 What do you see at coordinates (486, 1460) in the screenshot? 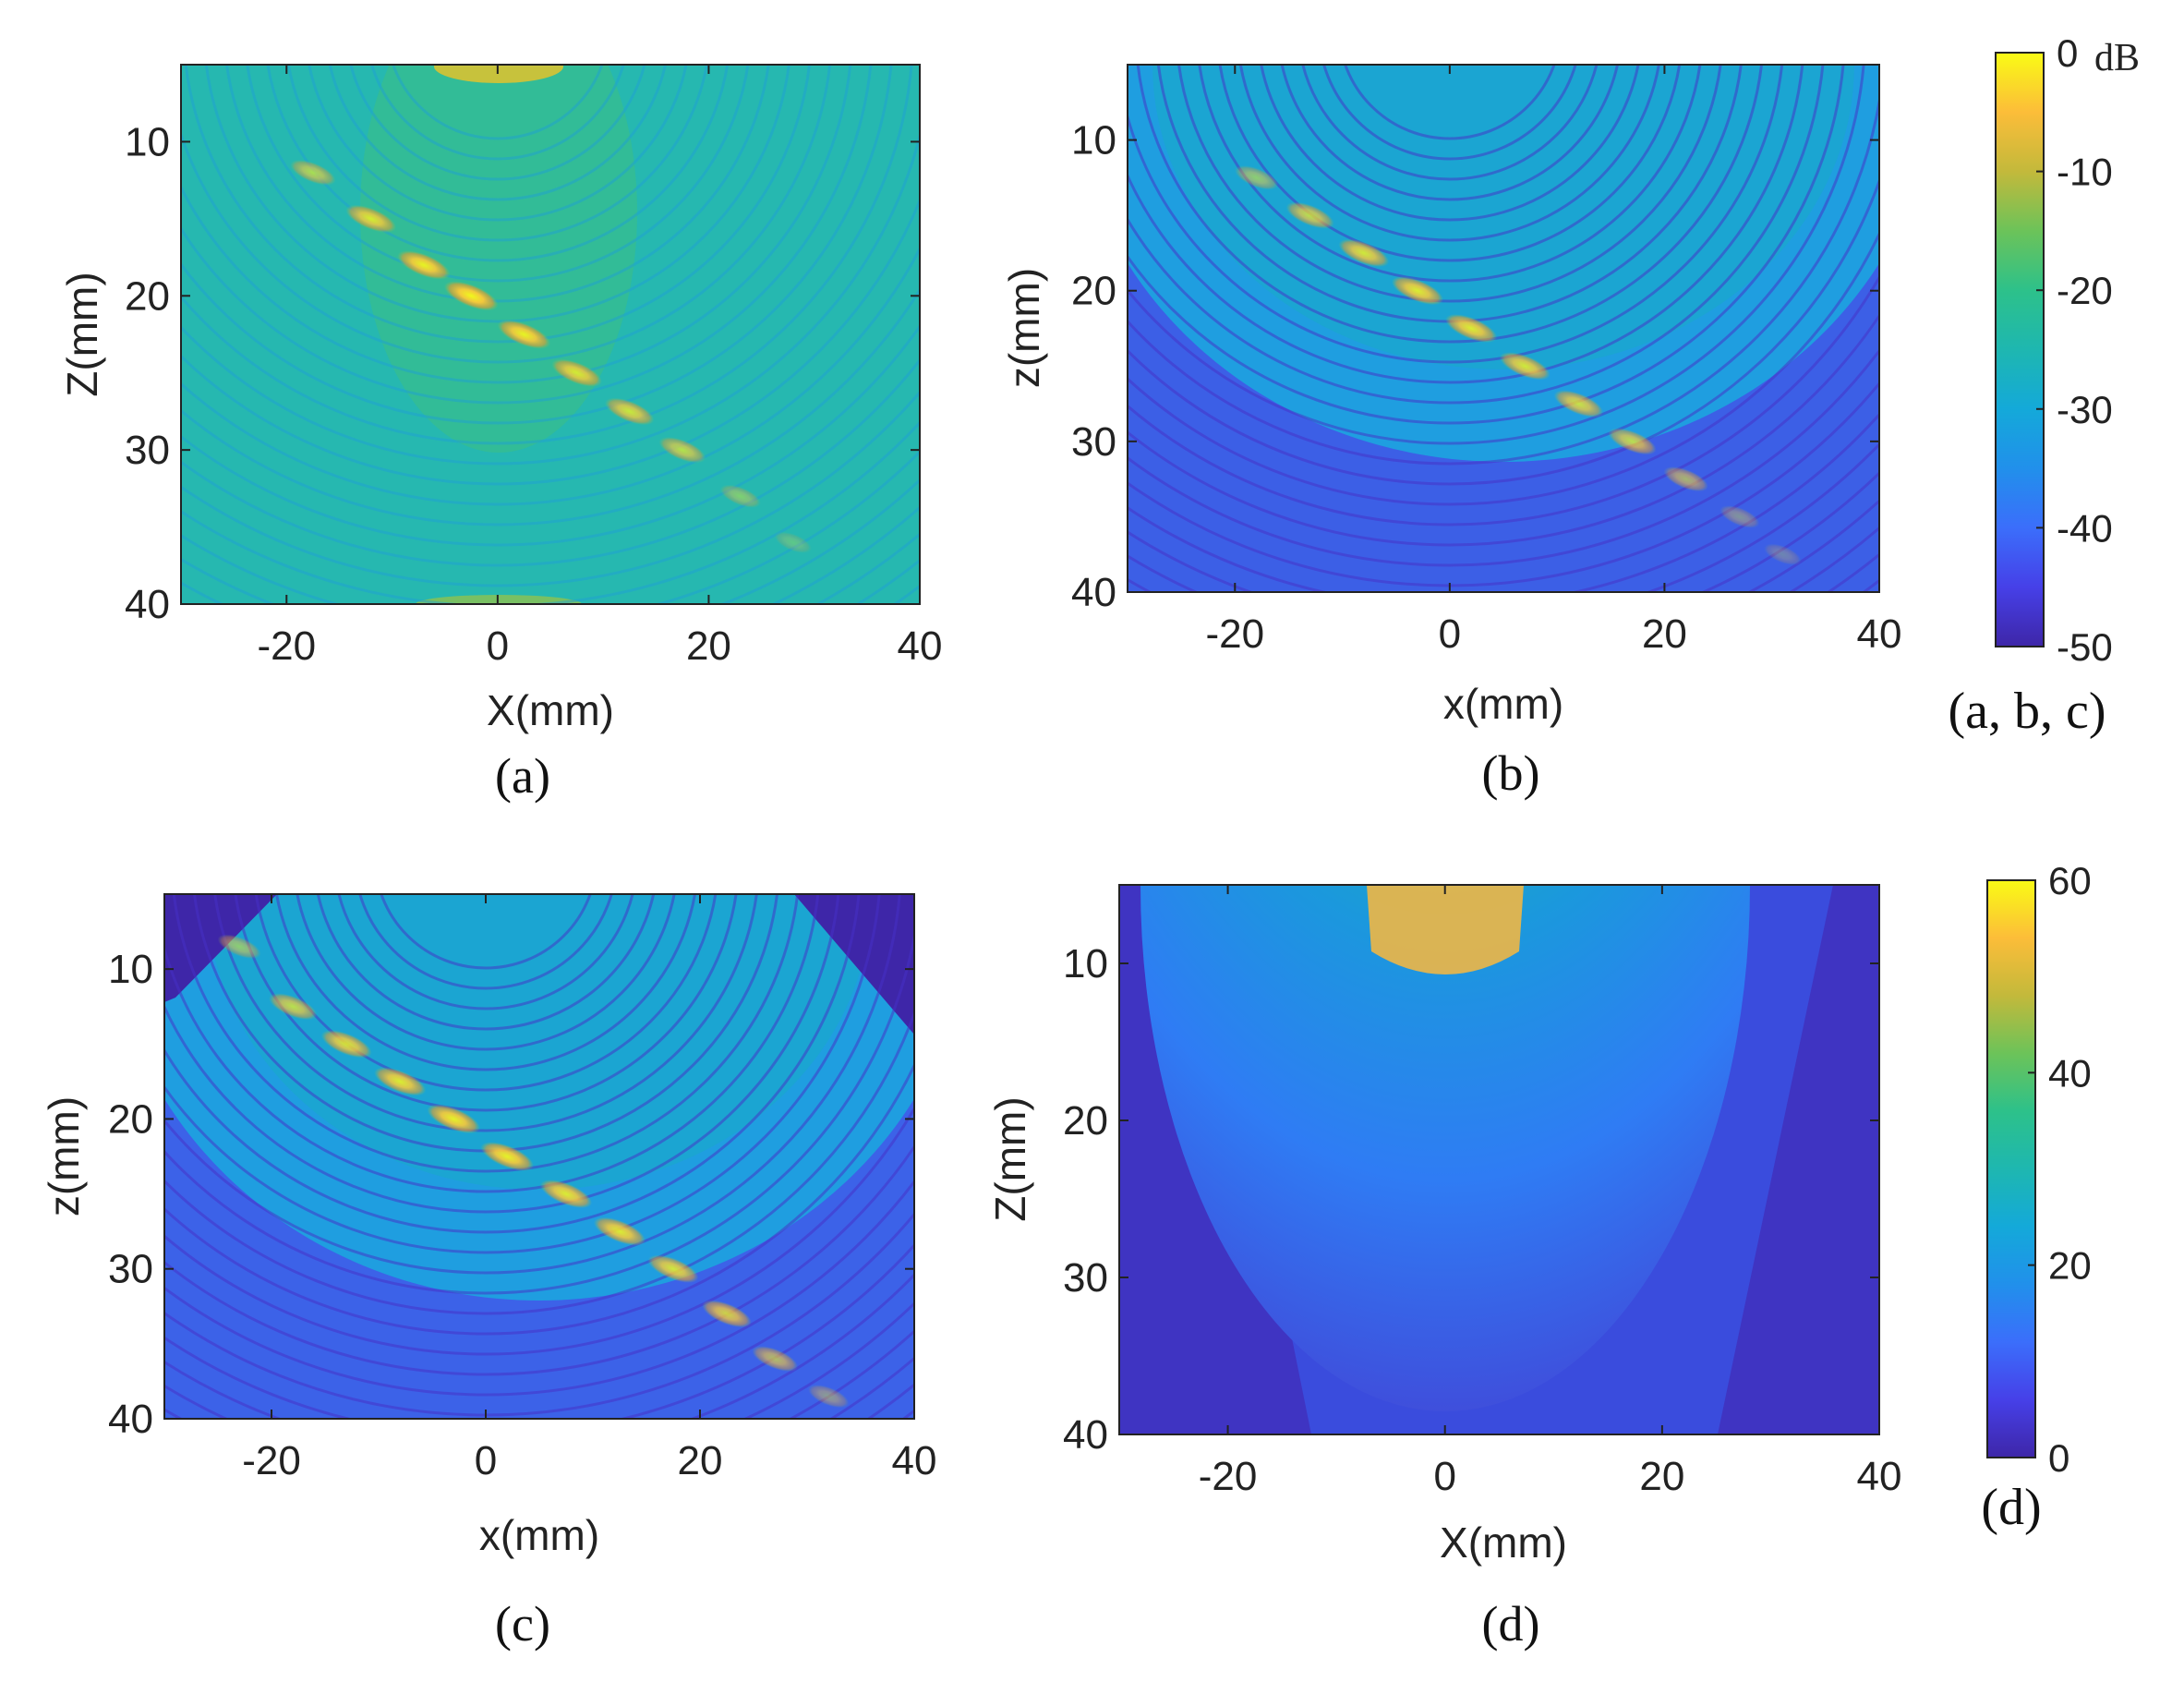
I see `x-tick-label-c: 0` at bounding box center [486, 1460].